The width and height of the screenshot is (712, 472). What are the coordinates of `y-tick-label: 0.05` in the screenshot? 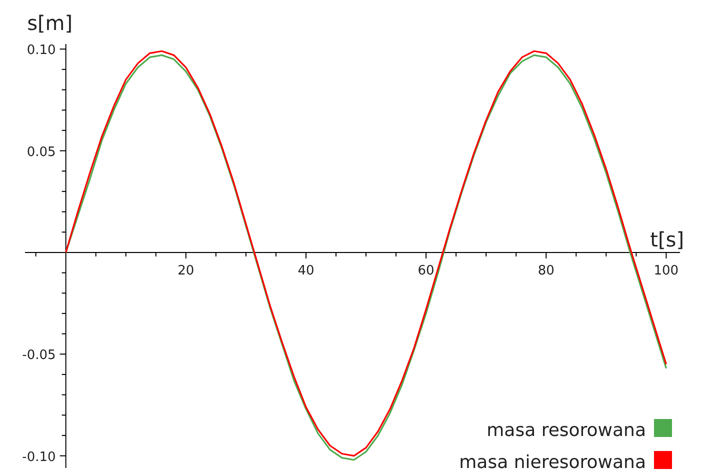 It's located at (41, 152).